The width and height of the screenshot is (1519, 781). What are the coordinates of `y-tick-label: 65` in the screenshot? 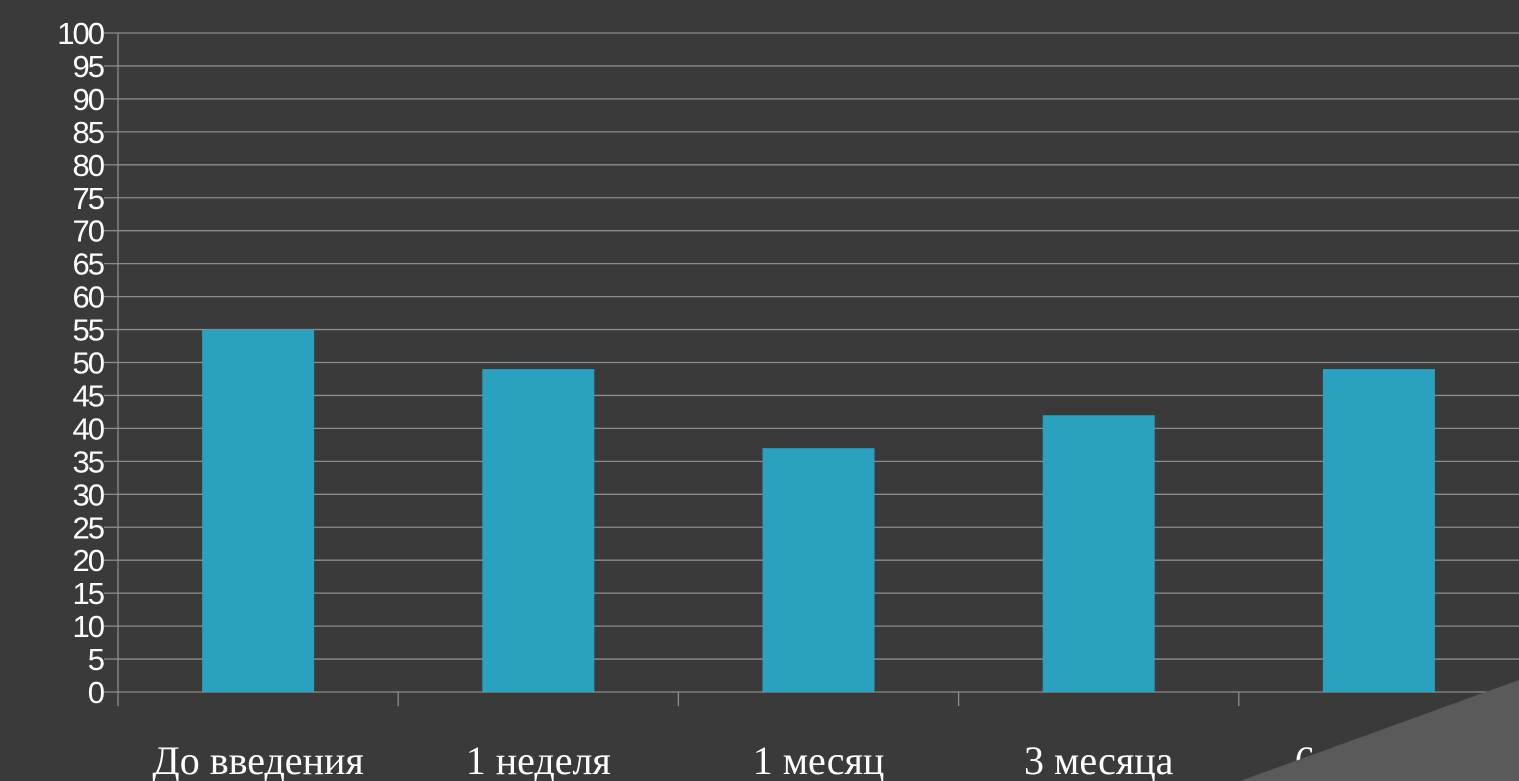 It's located at (88, 264).